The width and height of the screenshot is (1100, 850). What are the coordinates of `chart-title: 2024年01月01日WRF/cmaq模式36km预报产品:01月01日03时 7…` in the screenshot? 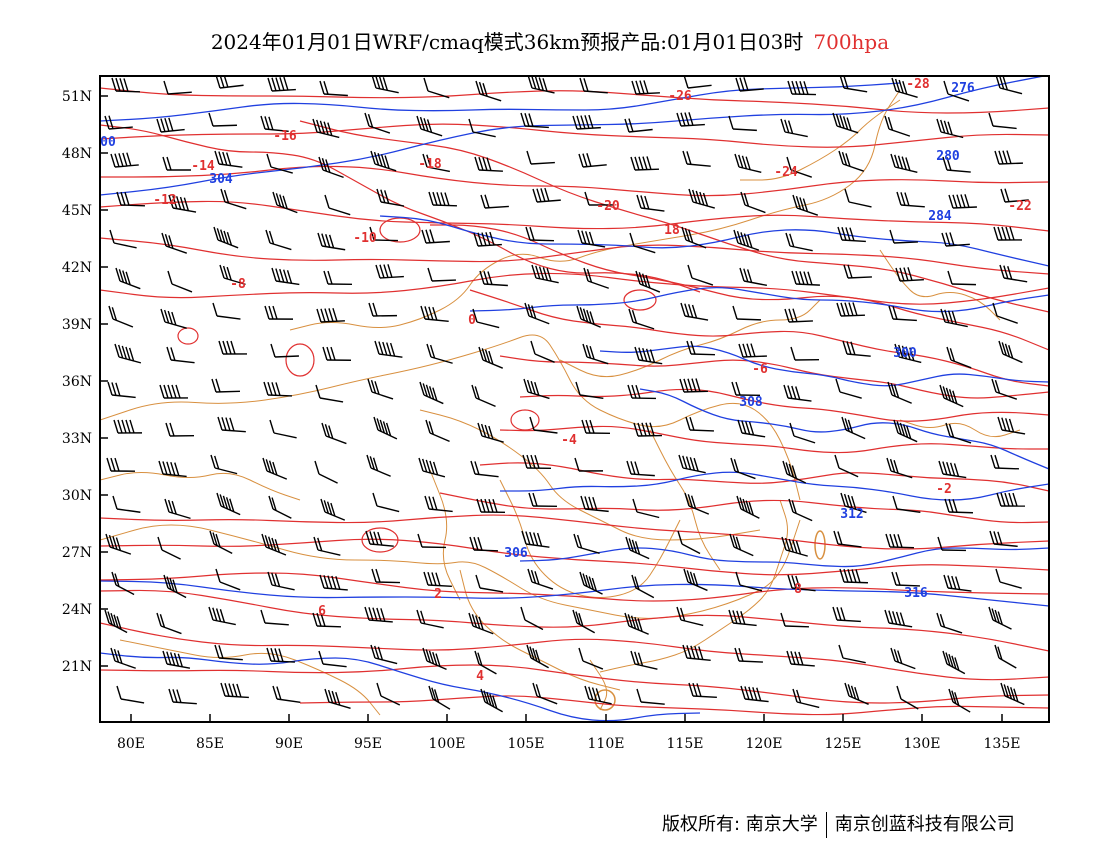 It's located at (550, 40).